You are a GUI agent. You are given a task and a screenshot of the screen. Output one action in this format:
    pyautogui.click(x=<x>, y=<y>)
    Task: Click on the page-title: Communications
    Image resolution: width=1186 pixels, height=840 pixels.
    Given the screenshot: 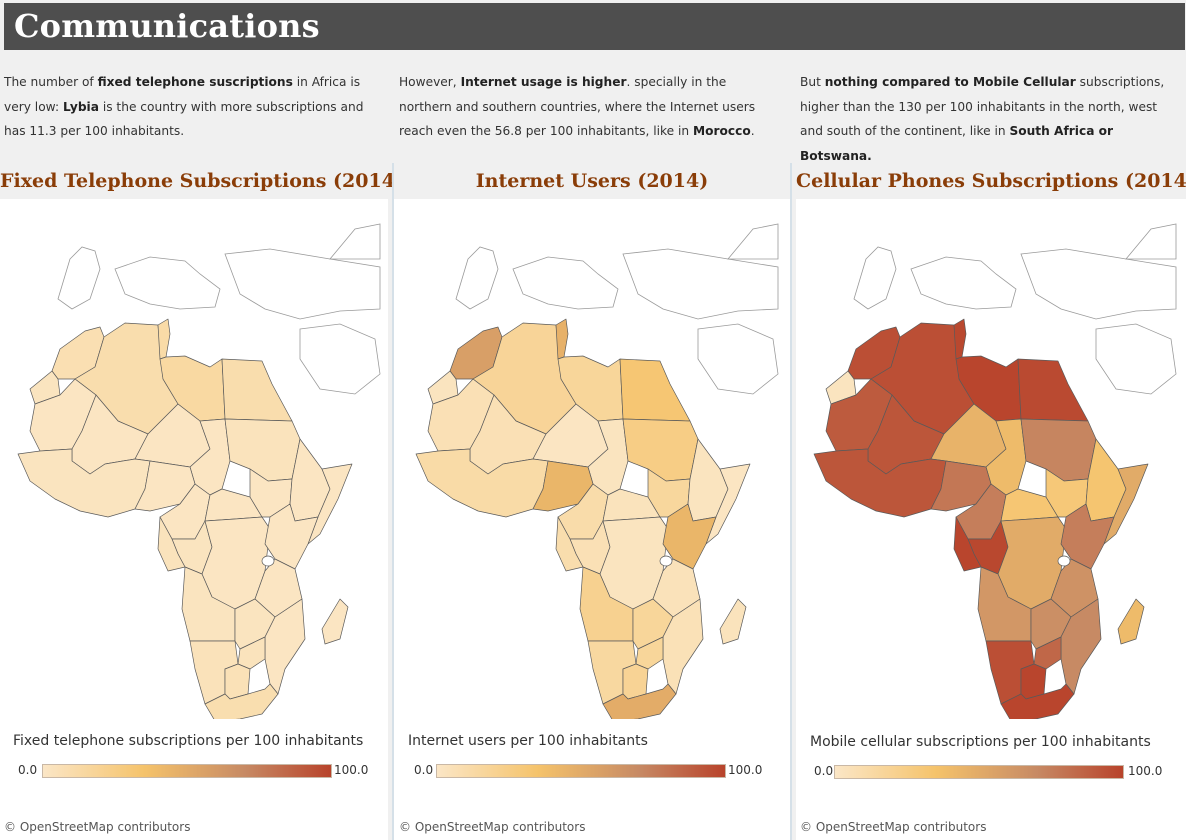 What is the action you would take?
    pyautogui.click(x=167, y=26)
    